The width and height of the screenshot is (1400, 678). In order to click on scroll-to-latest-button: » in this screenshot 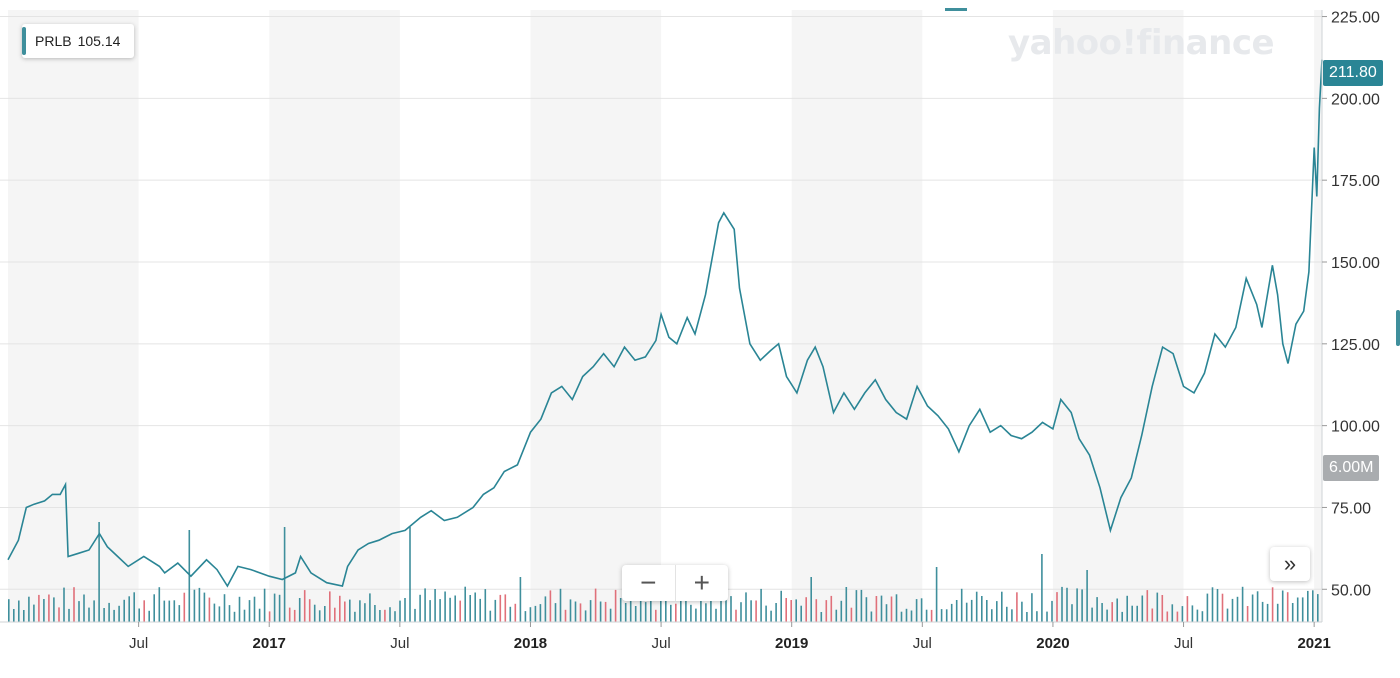, I will do `click(1290, 564)`.